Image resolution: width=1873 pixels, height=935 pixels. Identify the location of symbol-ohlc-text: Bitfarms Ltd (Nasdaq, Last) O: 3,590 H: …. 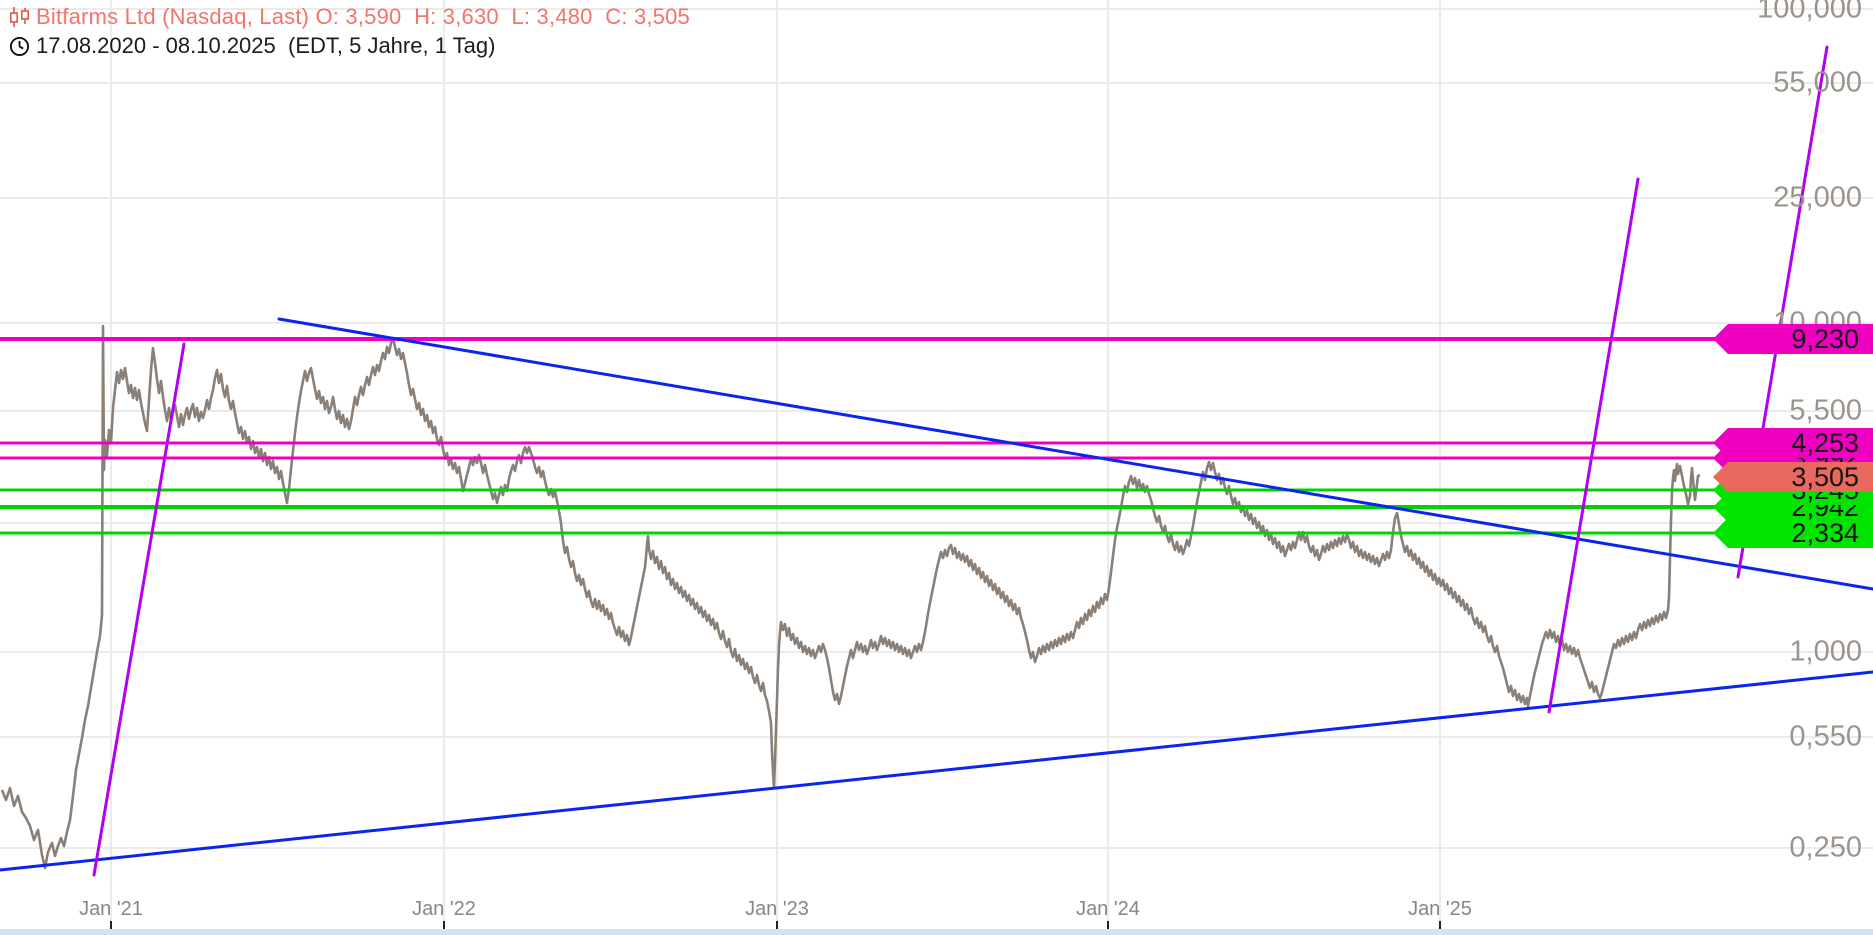
(363, 16).